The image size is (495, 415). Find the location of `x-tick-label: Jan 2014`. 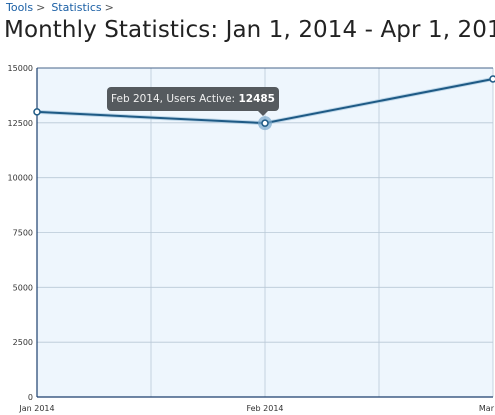

x-tick-label: Jan 2014 is located at coordinates (36, 408).